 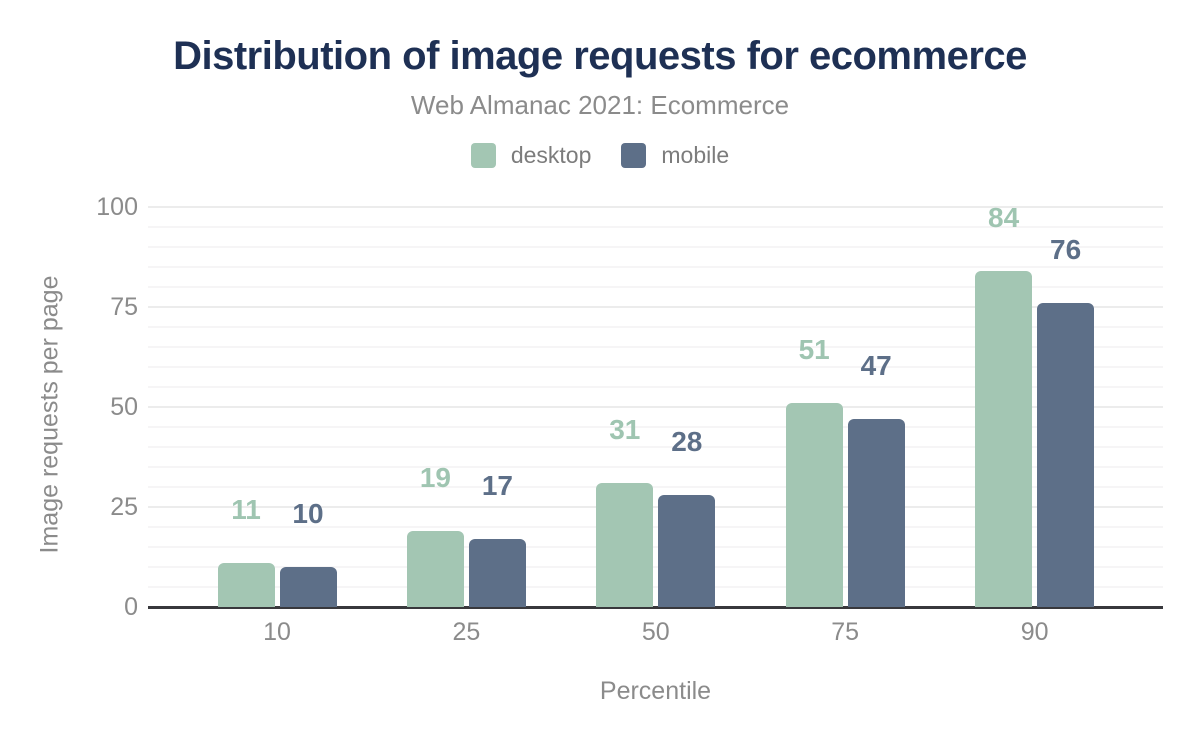 What do you see at coordinates (483, 155) in the screenshot?
I see `desktop-swatch-icon` at bounding box center [483, 155].